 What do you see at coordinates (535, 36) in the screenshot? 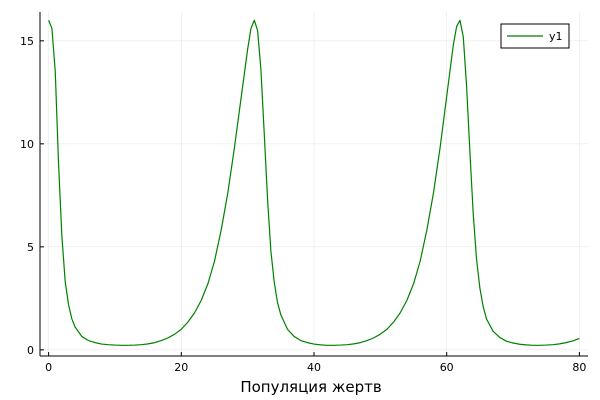
I see `legend: y1` at bounding box center [535, 36].